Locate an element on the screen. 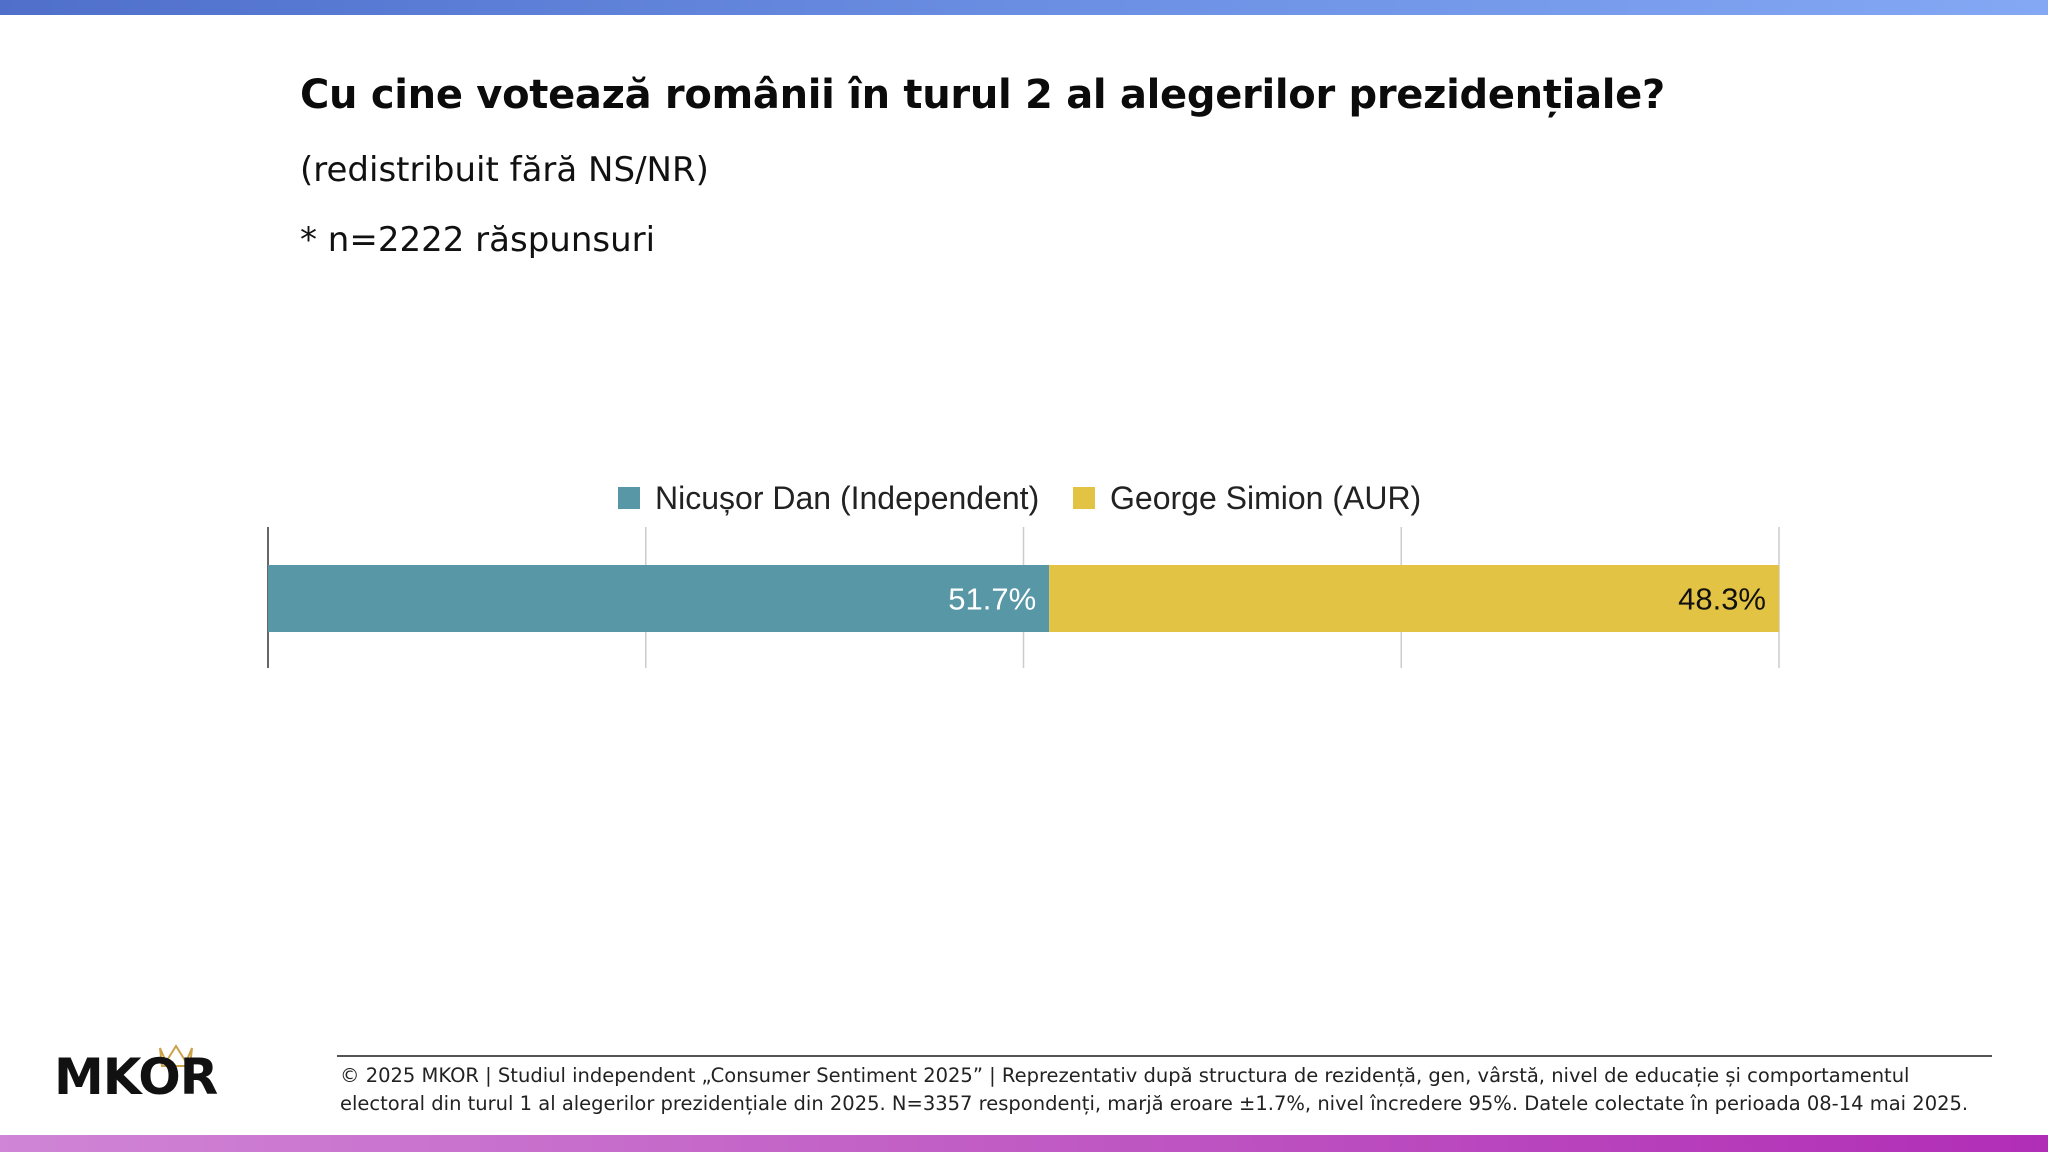 The image size is (2048, 1152). sample-size-note: * n=2222 răspunsuri is located at coordinates (478, 240).